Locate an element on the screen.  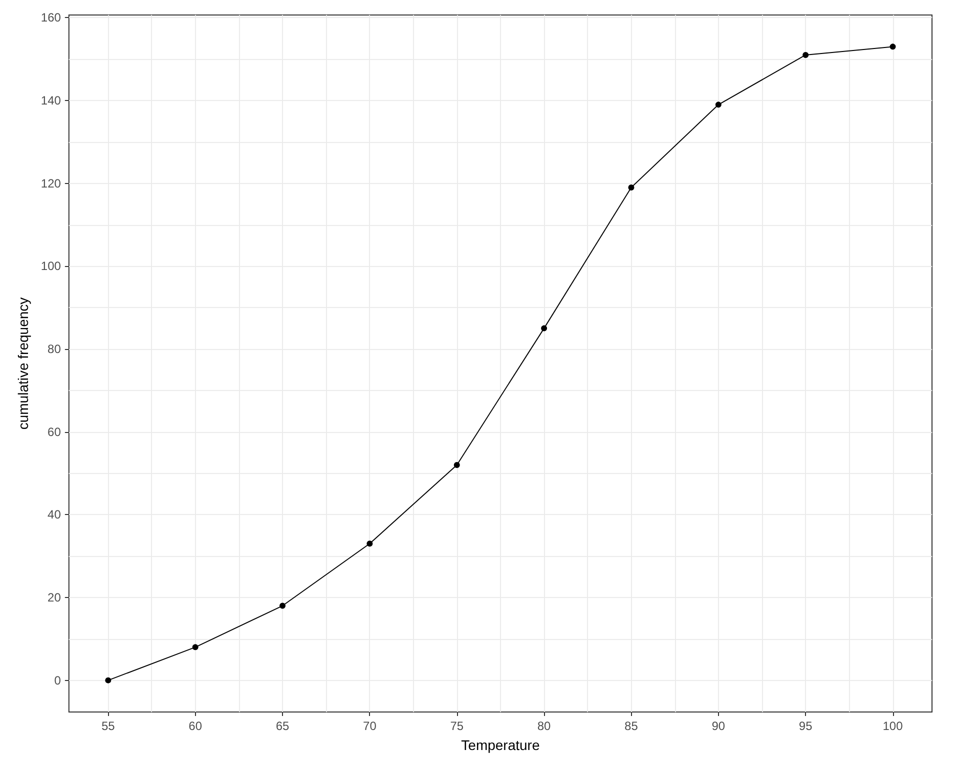
x-tick-label: 65 is located at coordinates (283, 726).